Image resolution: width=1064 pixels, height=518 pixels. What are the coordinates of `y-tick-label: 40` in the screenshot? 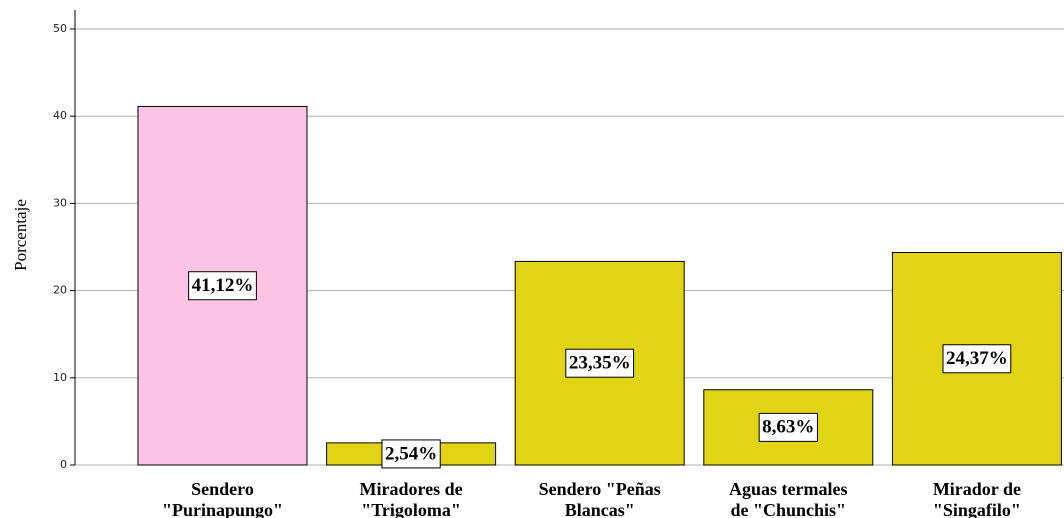 It's located at (60, 115).